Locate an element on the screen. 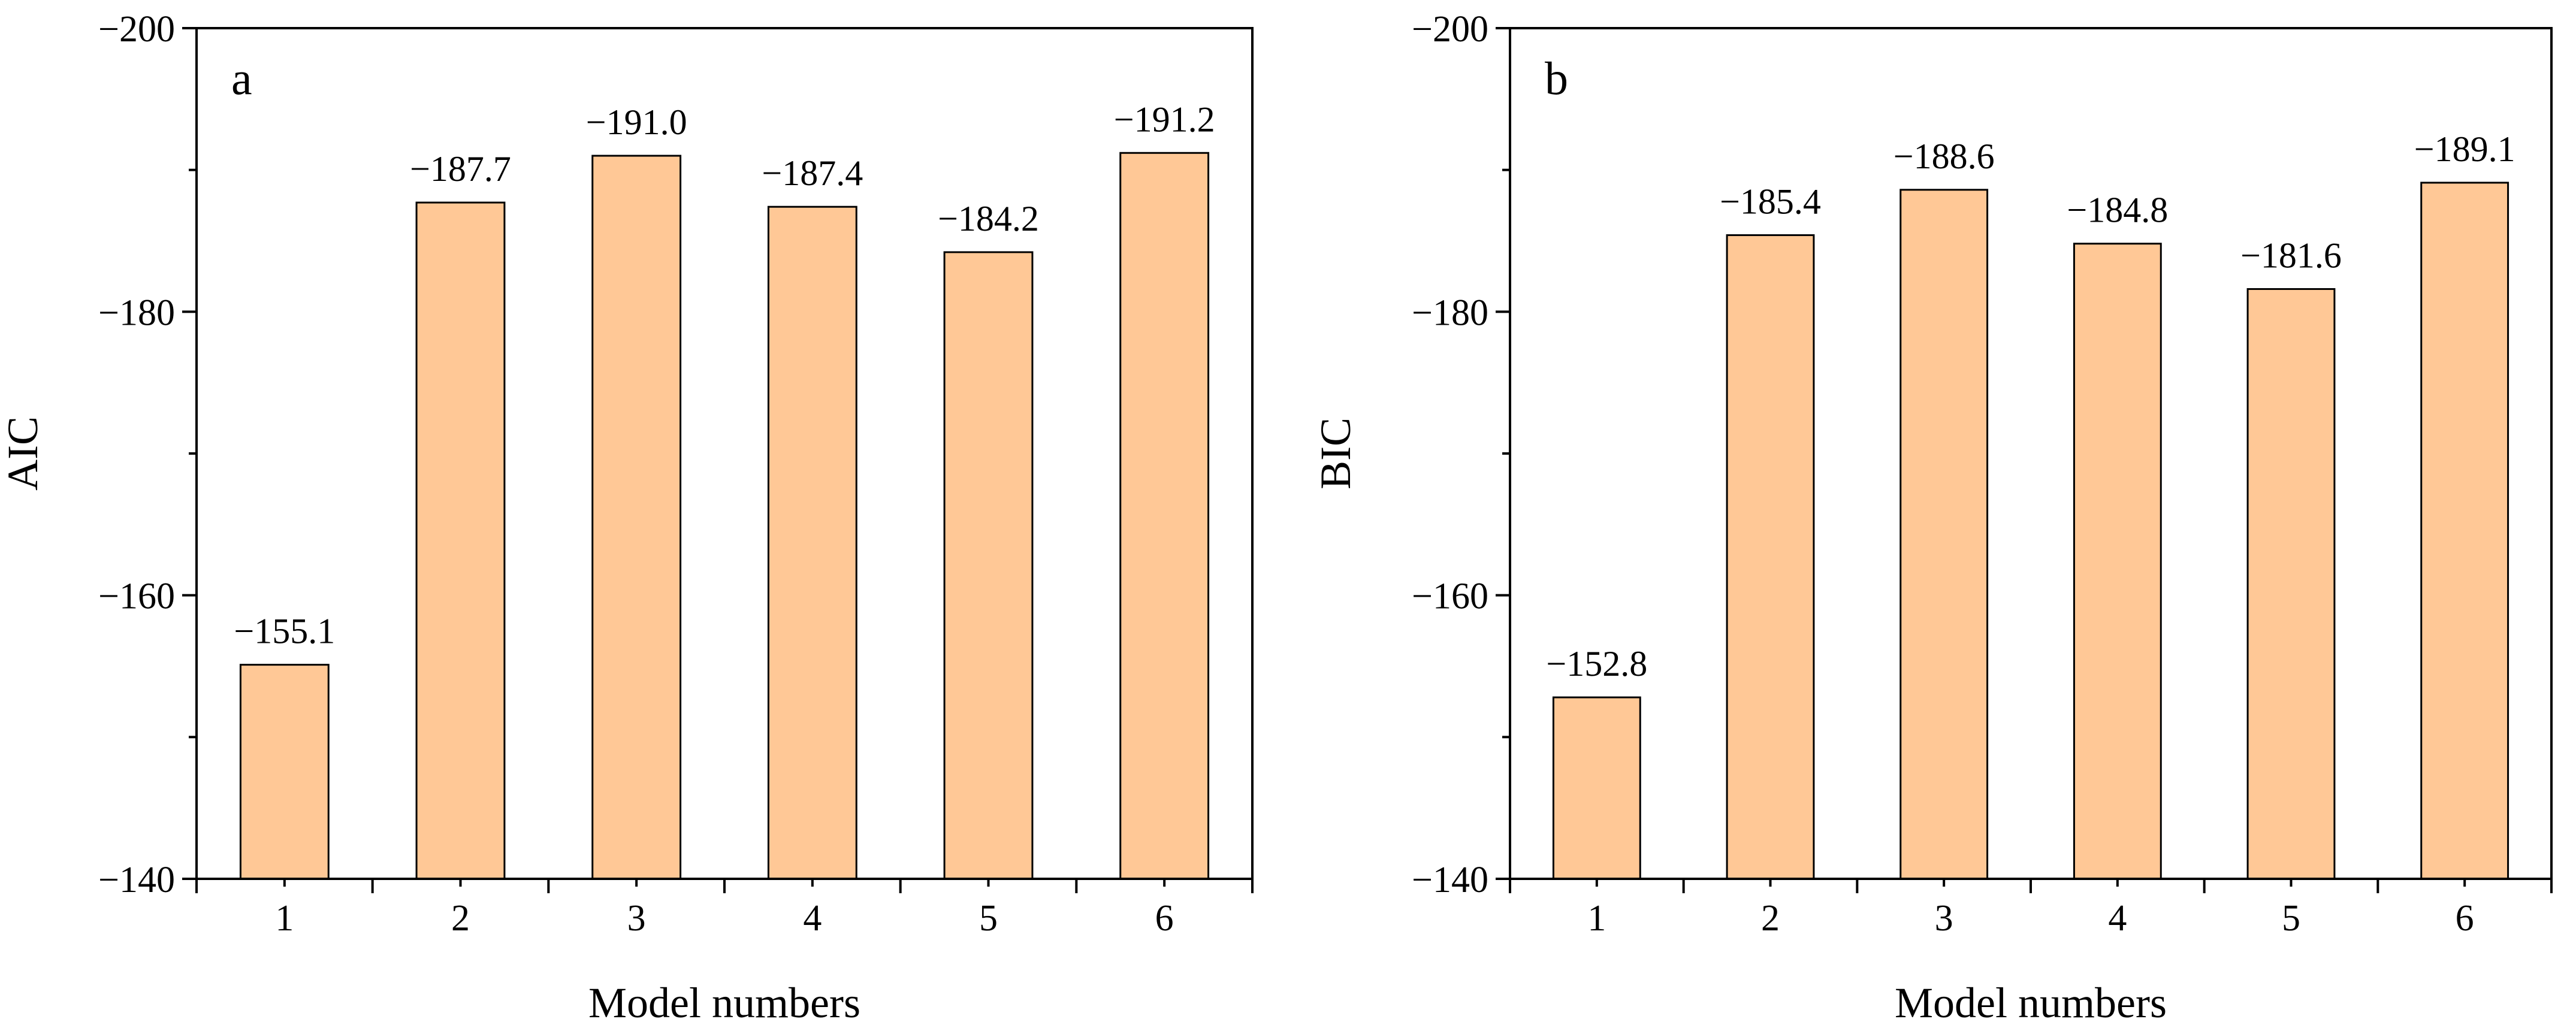 This screenshot has height=1031, width=2576. y-axis-title: AIC is located at coordinates (24, 453).